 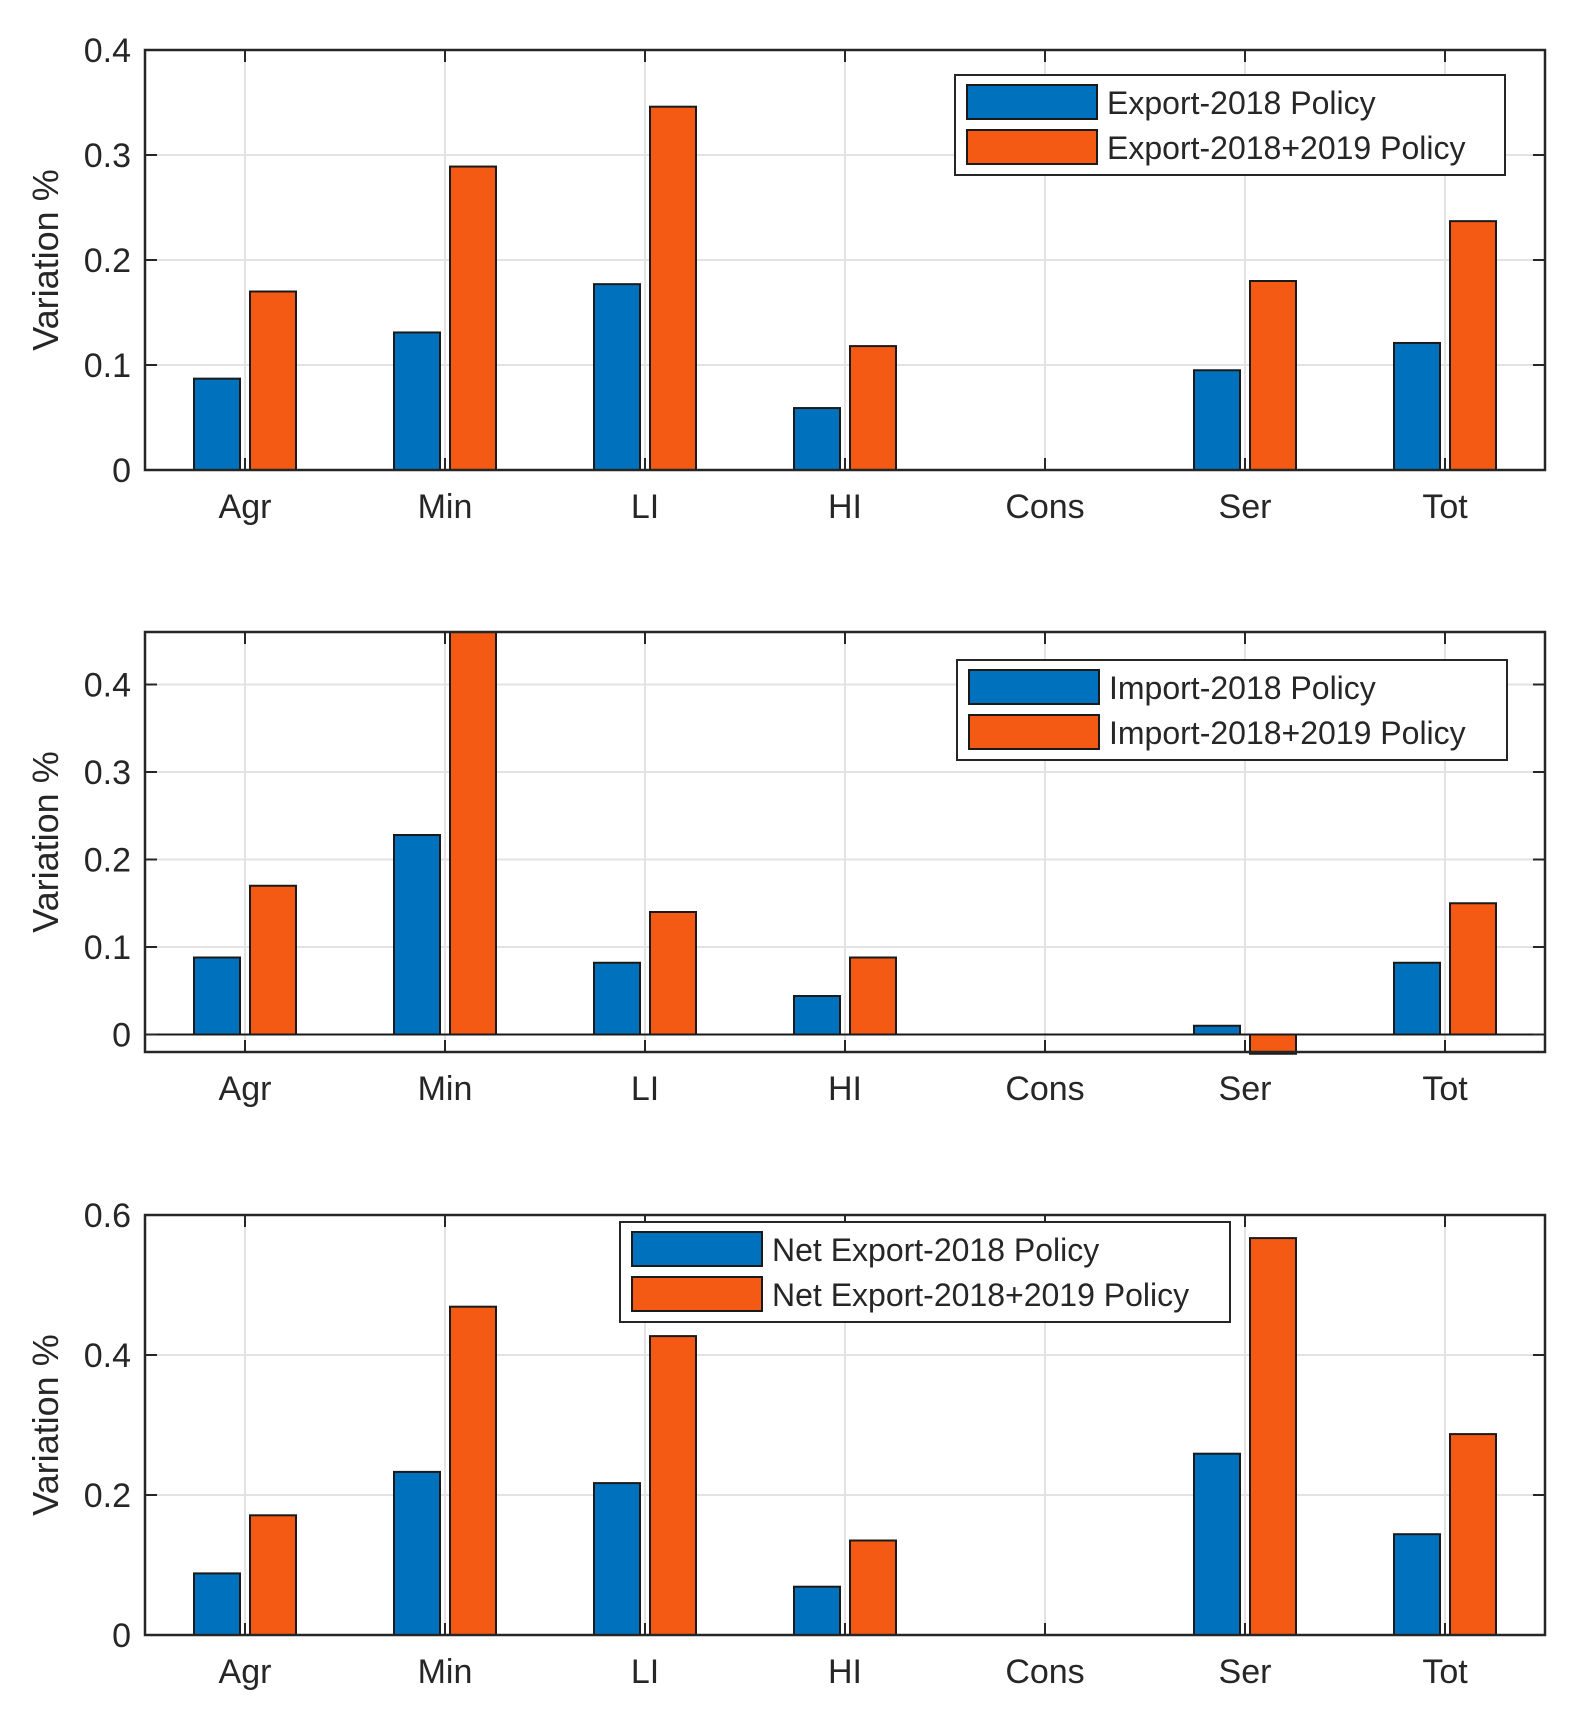 I want to click on legend-label-series1: Import-2018 Policy, so click(x=1242, y=688).